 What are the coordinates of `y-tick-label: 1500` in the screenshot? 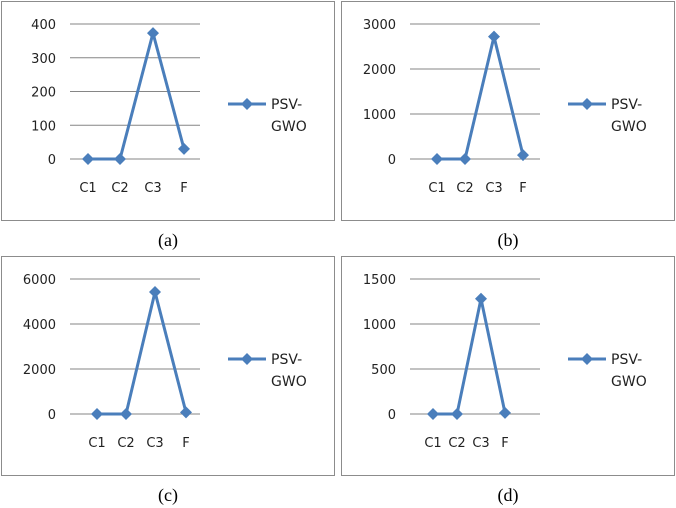 It's located at (379, 280).